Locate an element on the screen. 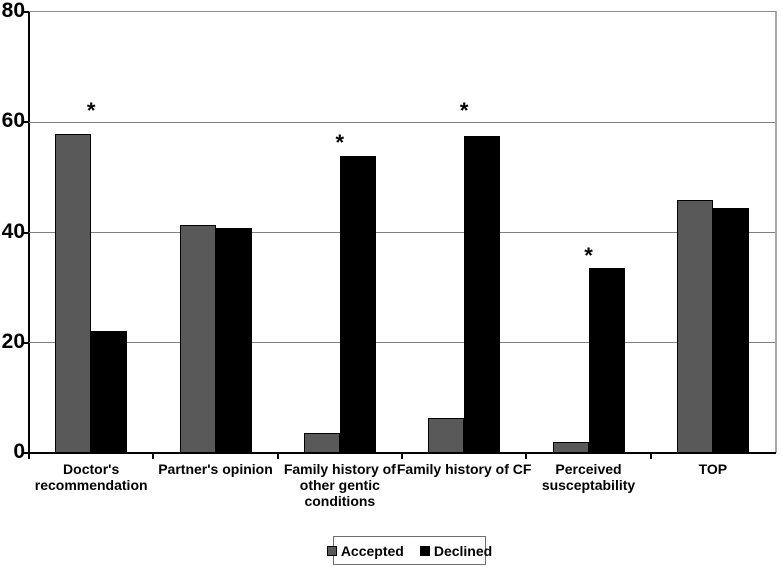 The image size is (782, 567). x-axis-label-3: Family history of CF is located at coordinates (464, 469).